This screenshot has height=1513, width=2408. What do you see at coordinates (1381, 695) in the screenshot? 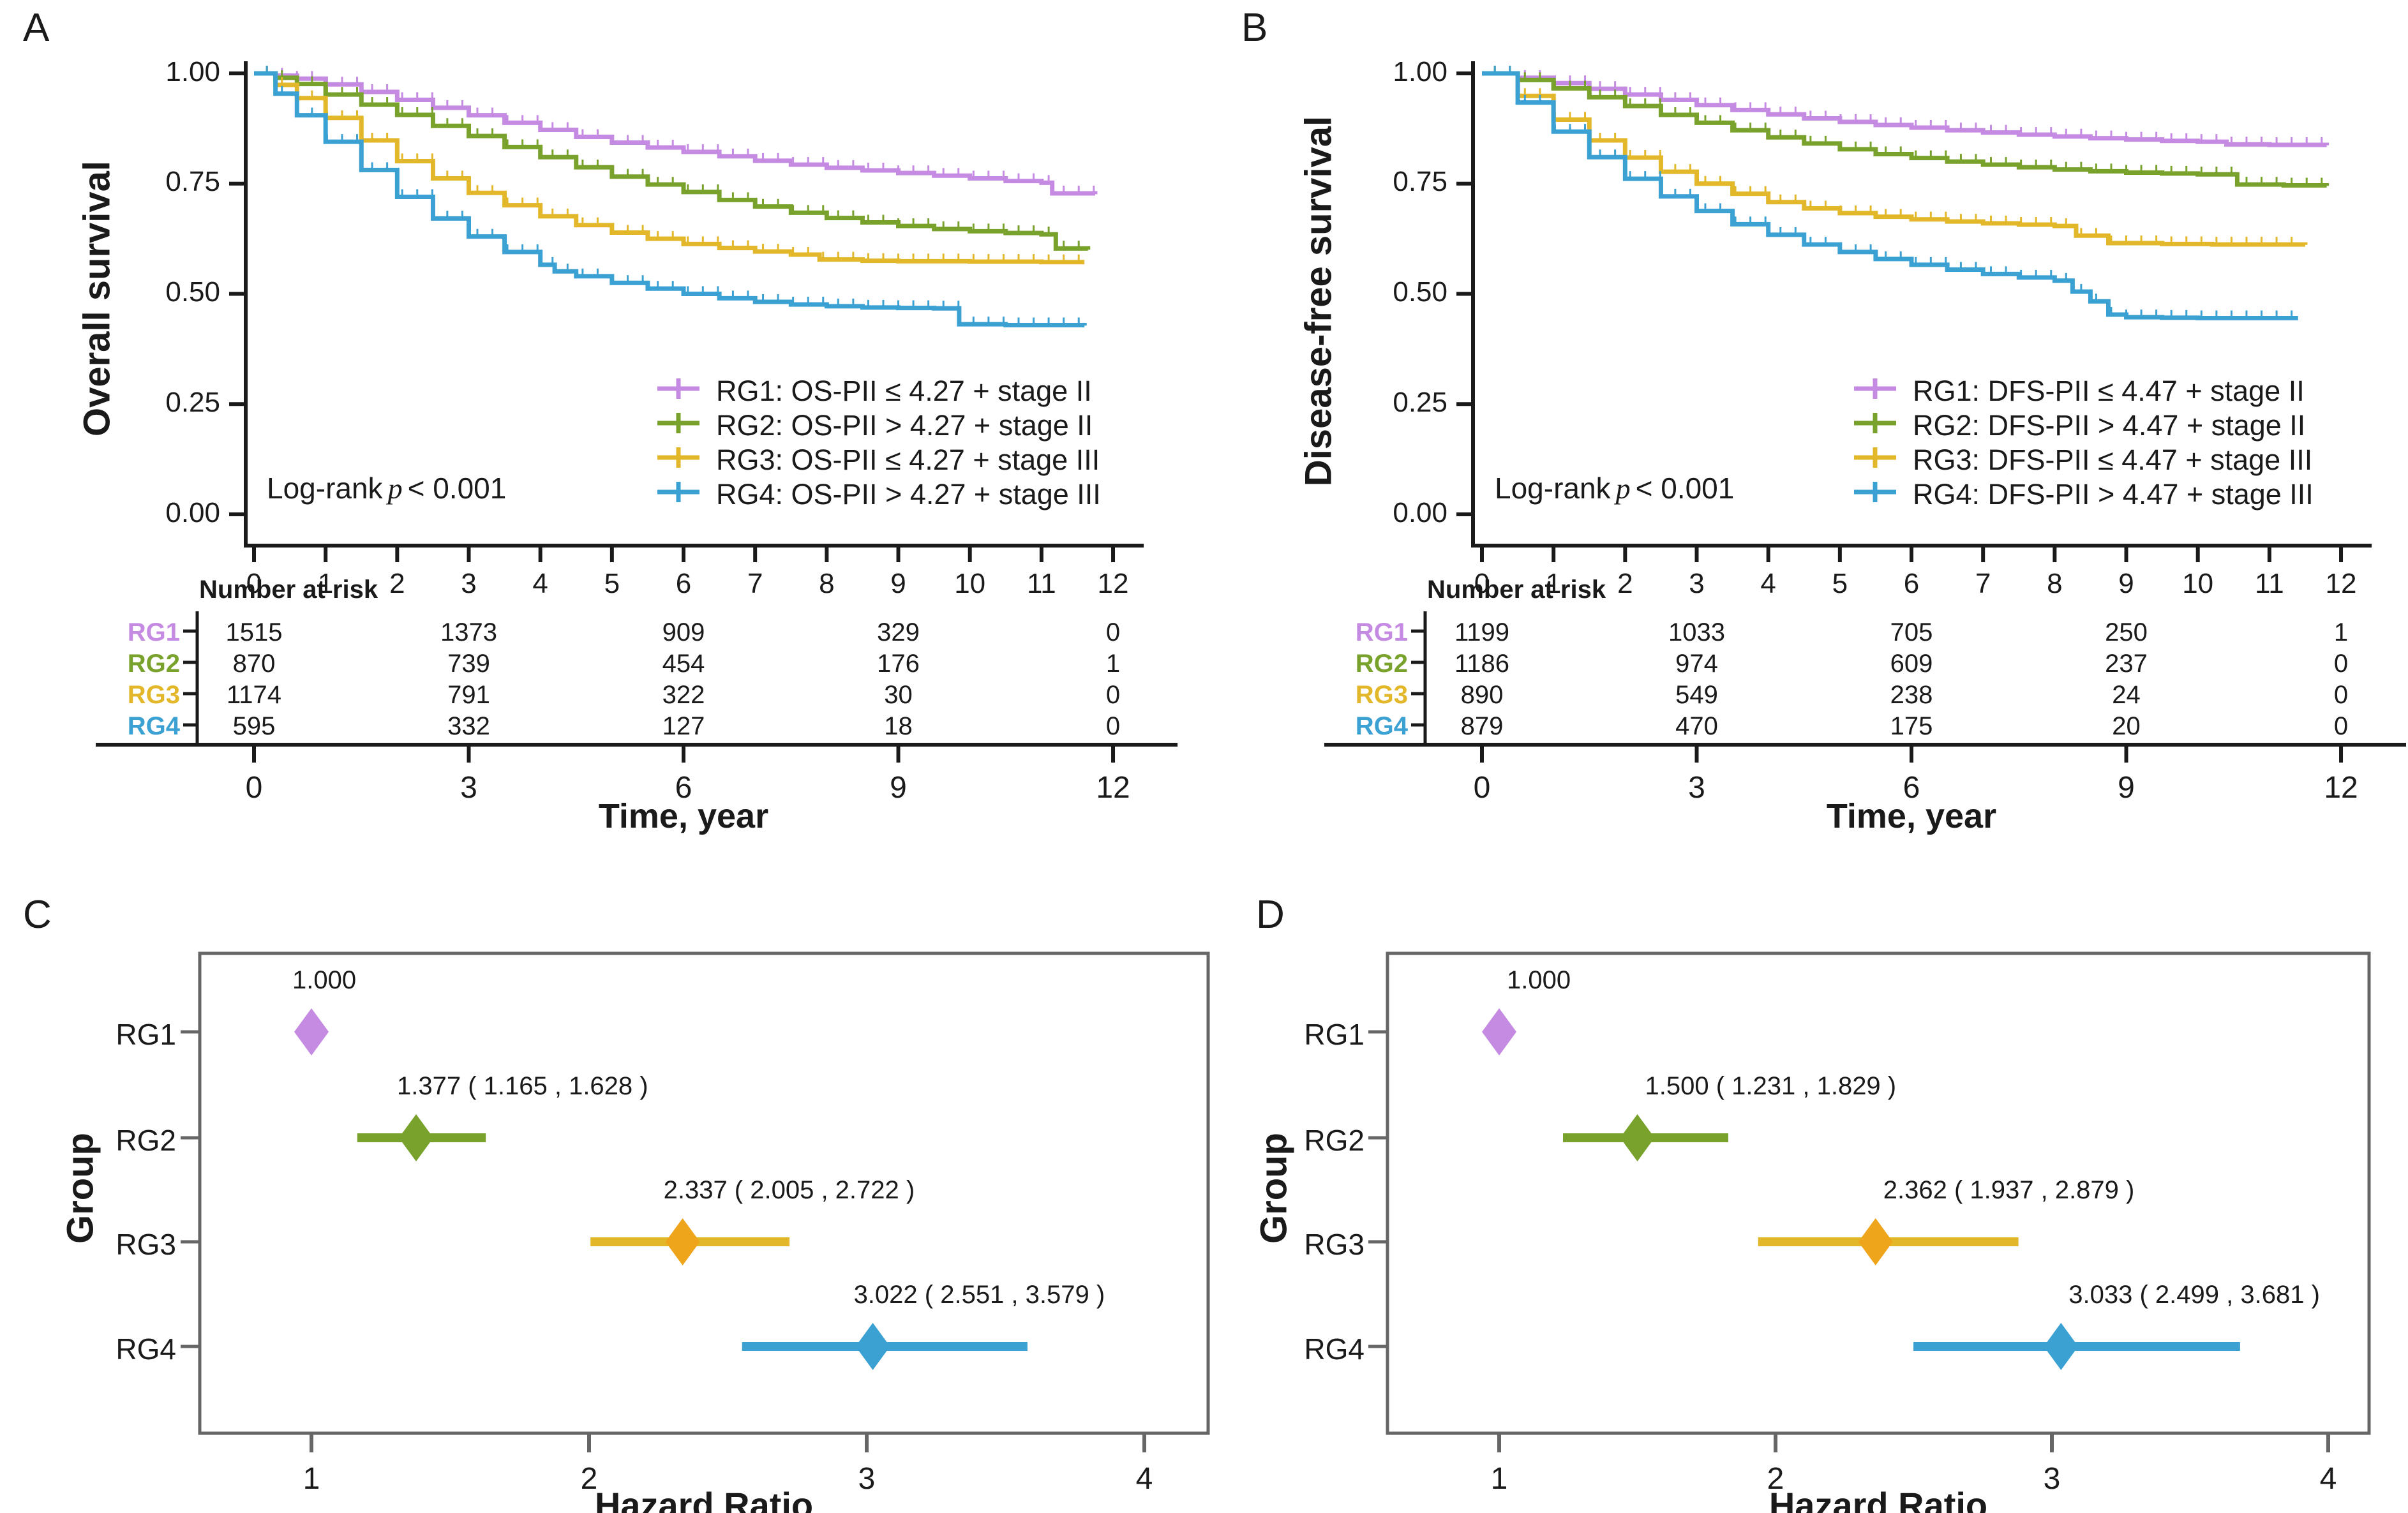
I see `risk-row-group-label: RG3` at bounding box center [1381, 695].